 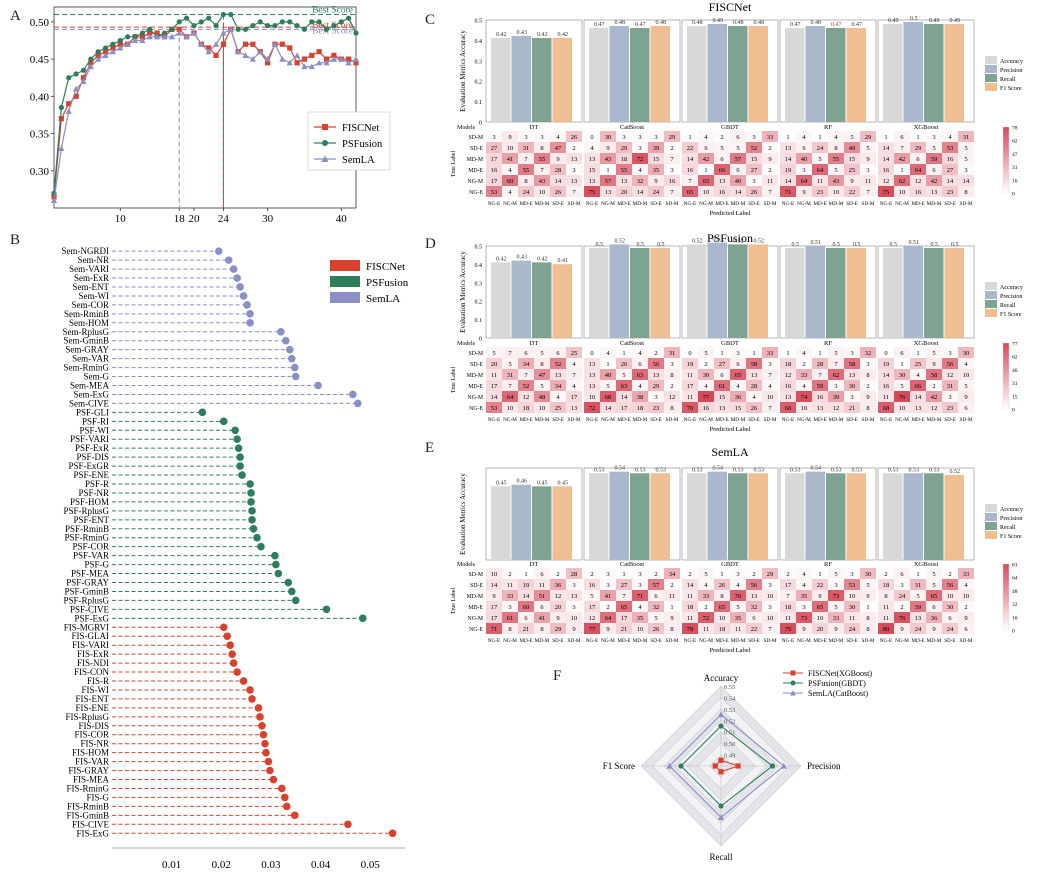 What do you see at coordinates (476, 365) in the screenshot?
I see `true-tick-label: SD-E` at bounding box center [476, 365].